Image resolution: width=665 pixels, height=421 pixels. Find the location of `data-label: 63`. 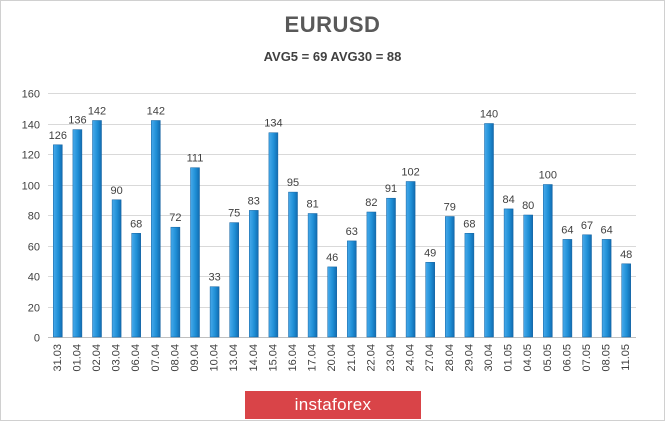

data-label: 63 is located at coordinates (352, 232).